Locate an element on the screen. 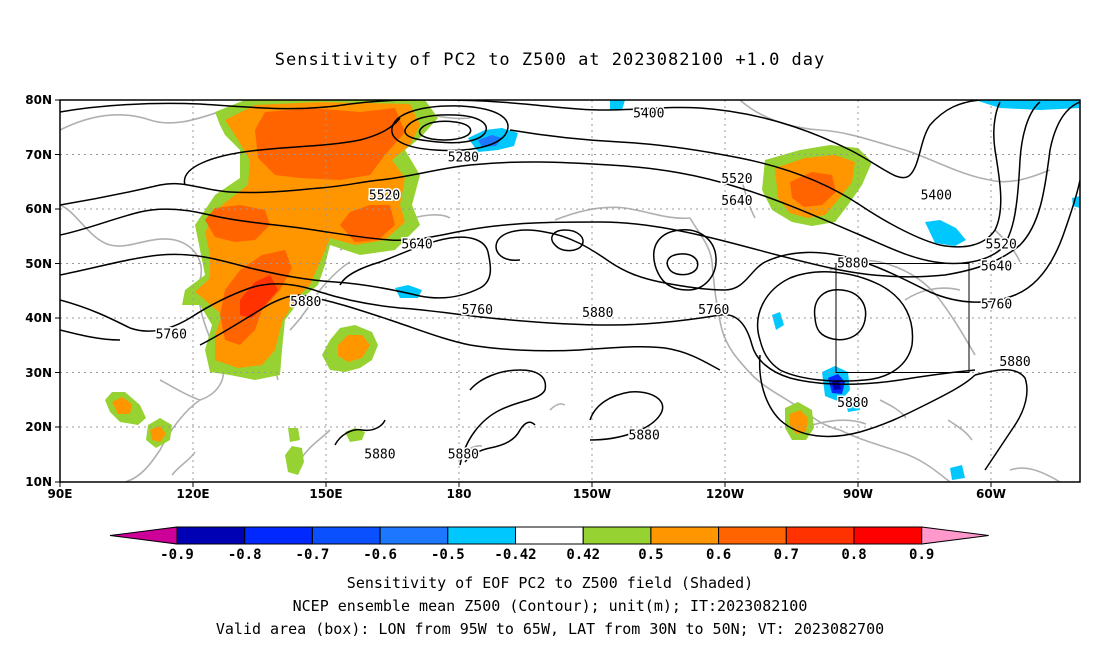 This screenshot has width=1100, height=650. contour-label: 5280 is located at coordinates (463, 157).